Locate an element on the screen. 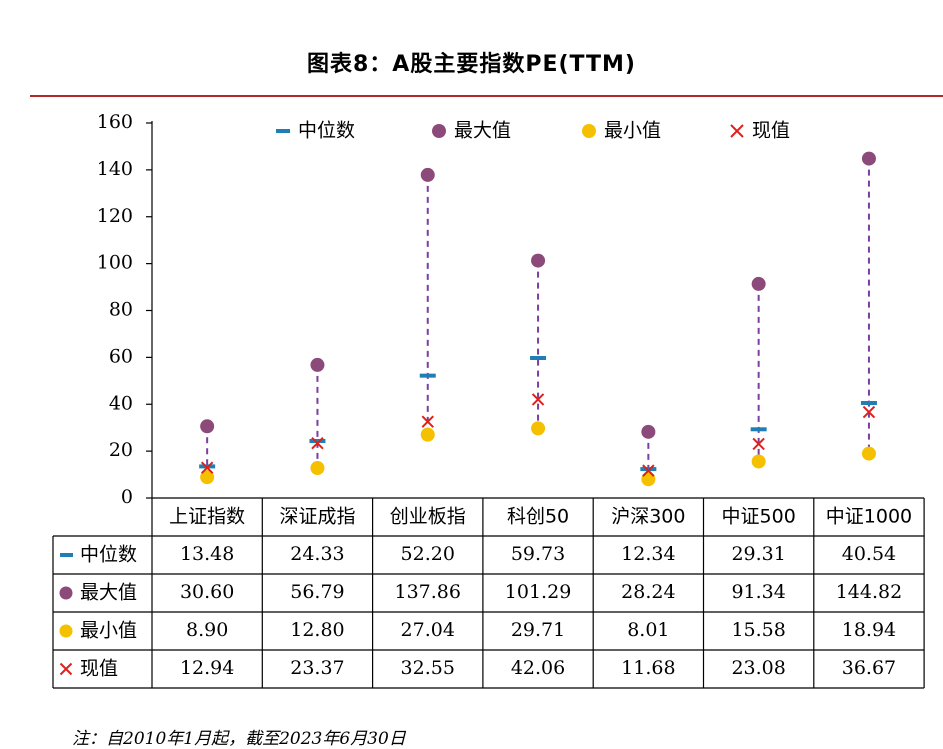 The height and width of the screenshot is (749, 943). title-divider is located at coordinates (486, 96).